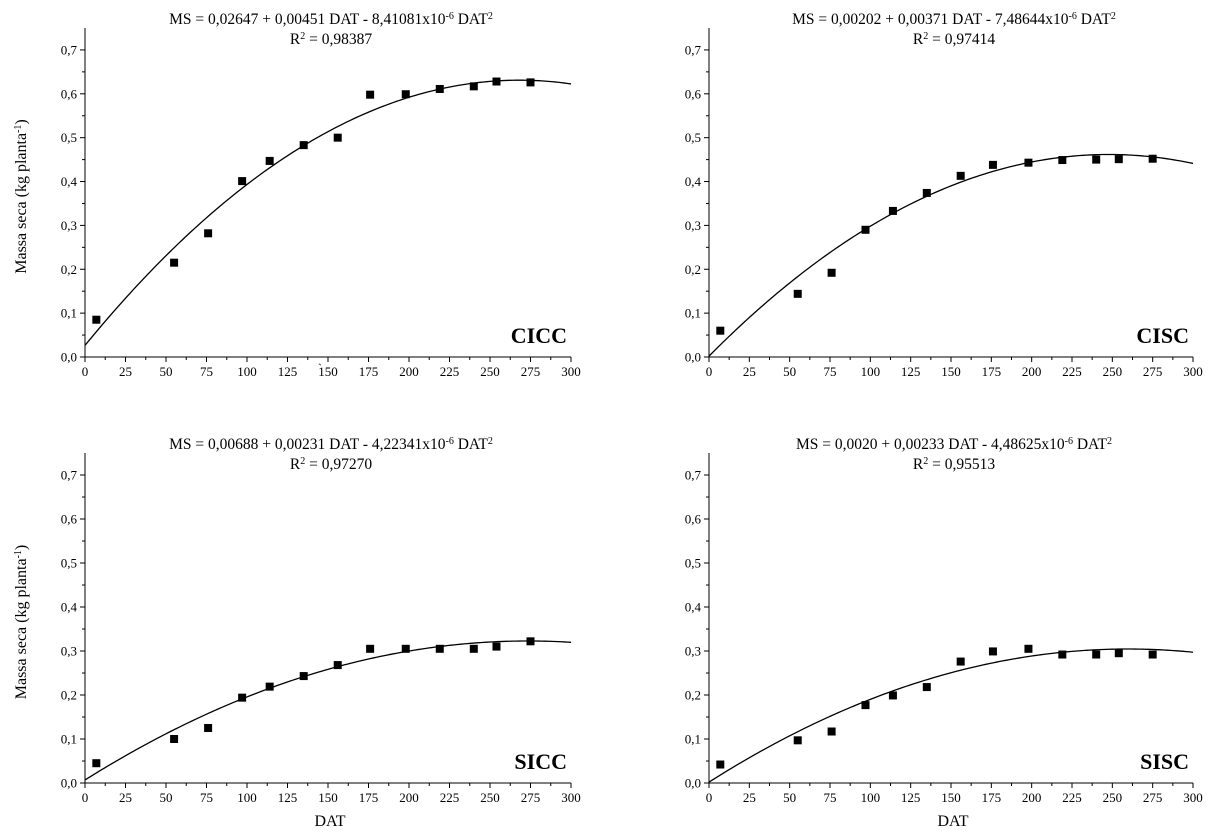 The image size is (1211, 833). Describe the element at coordinates (22, 196) in the screenshot. I see `y-axis-title: Massa seca (kg planta-1)` at that location.